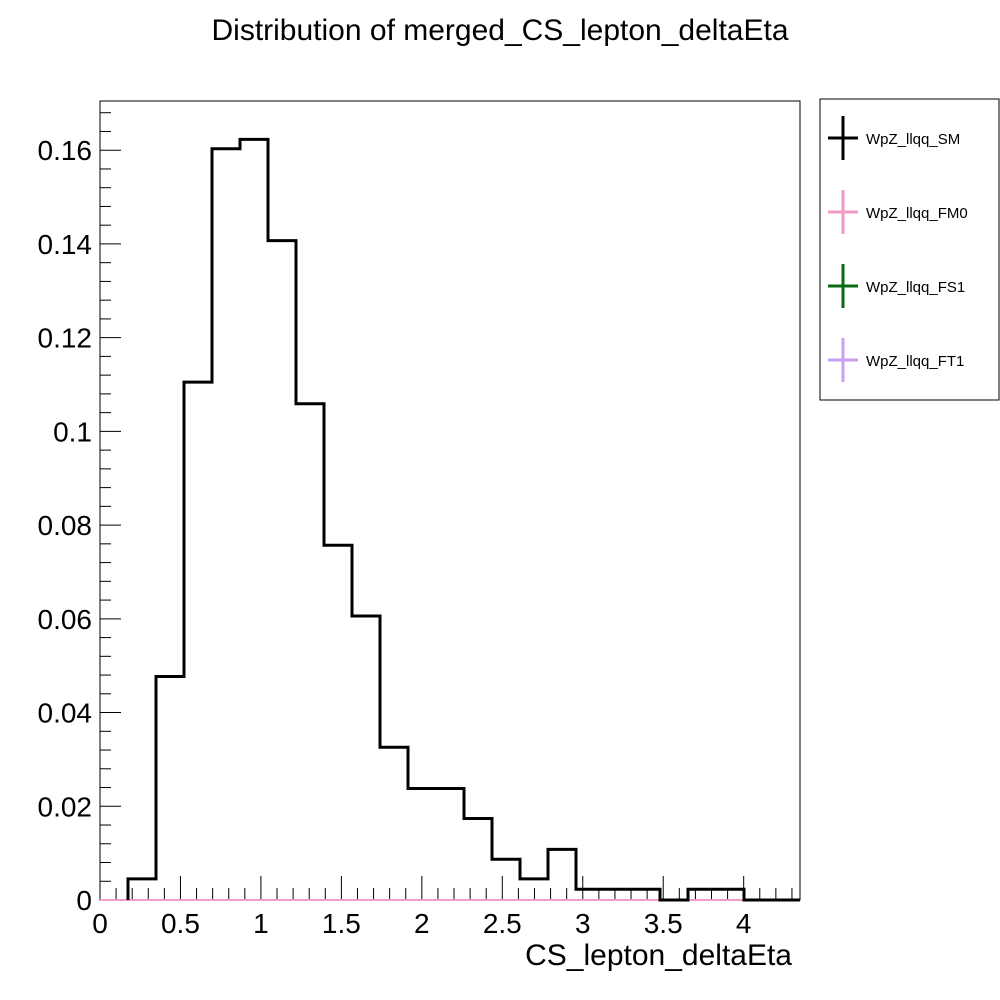  Describe the element at coordinates (261, 923) in the screenshot. I see `x-tick-label: 1` at that location.